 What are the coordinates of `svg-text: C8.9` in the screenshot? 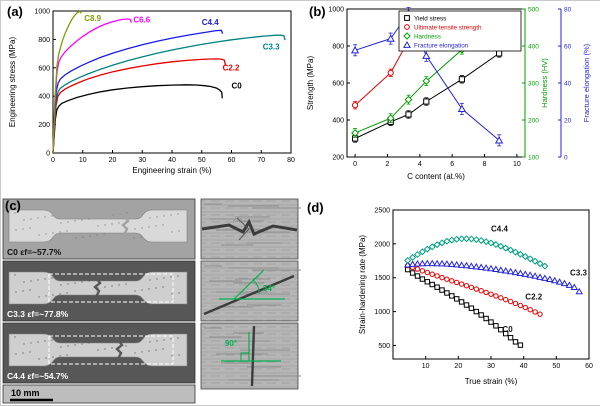 It's located at (92, 18).